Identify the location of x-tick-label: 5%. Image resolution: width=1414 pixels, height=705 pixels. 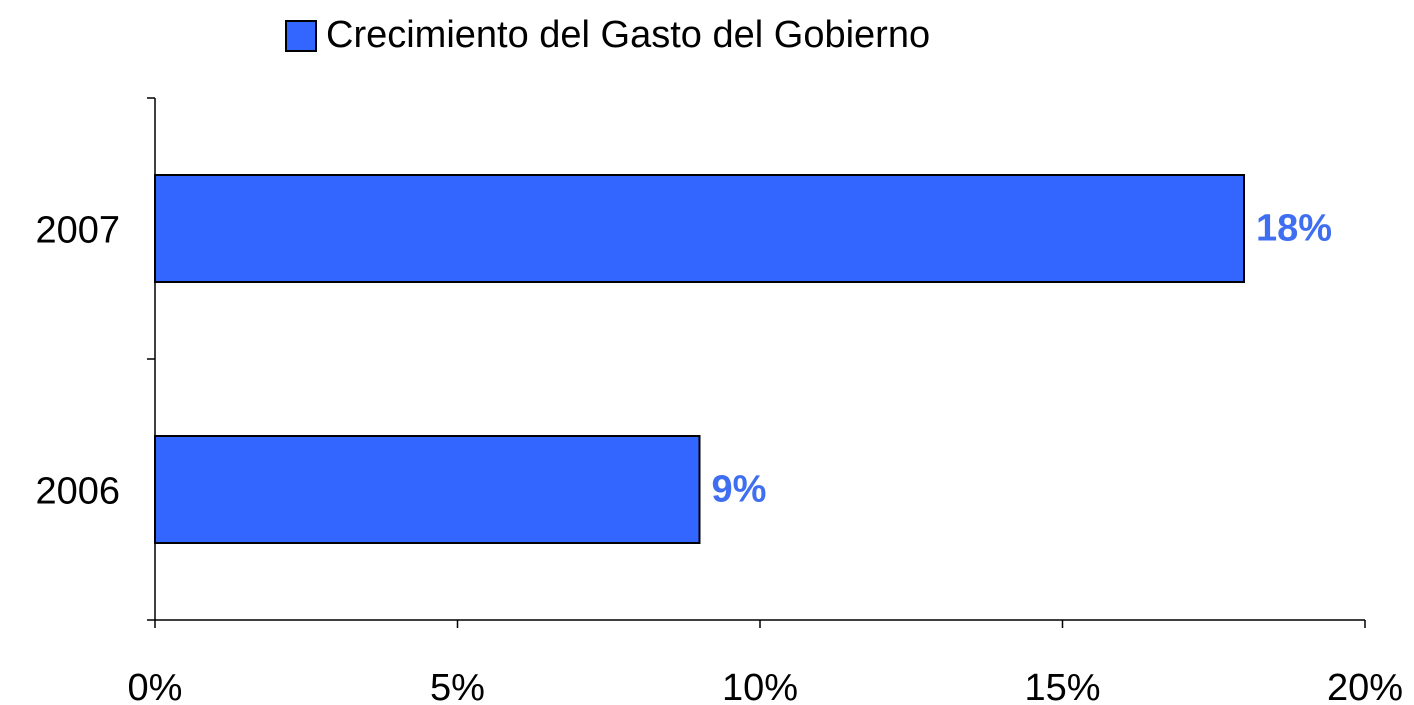
(457, 686).